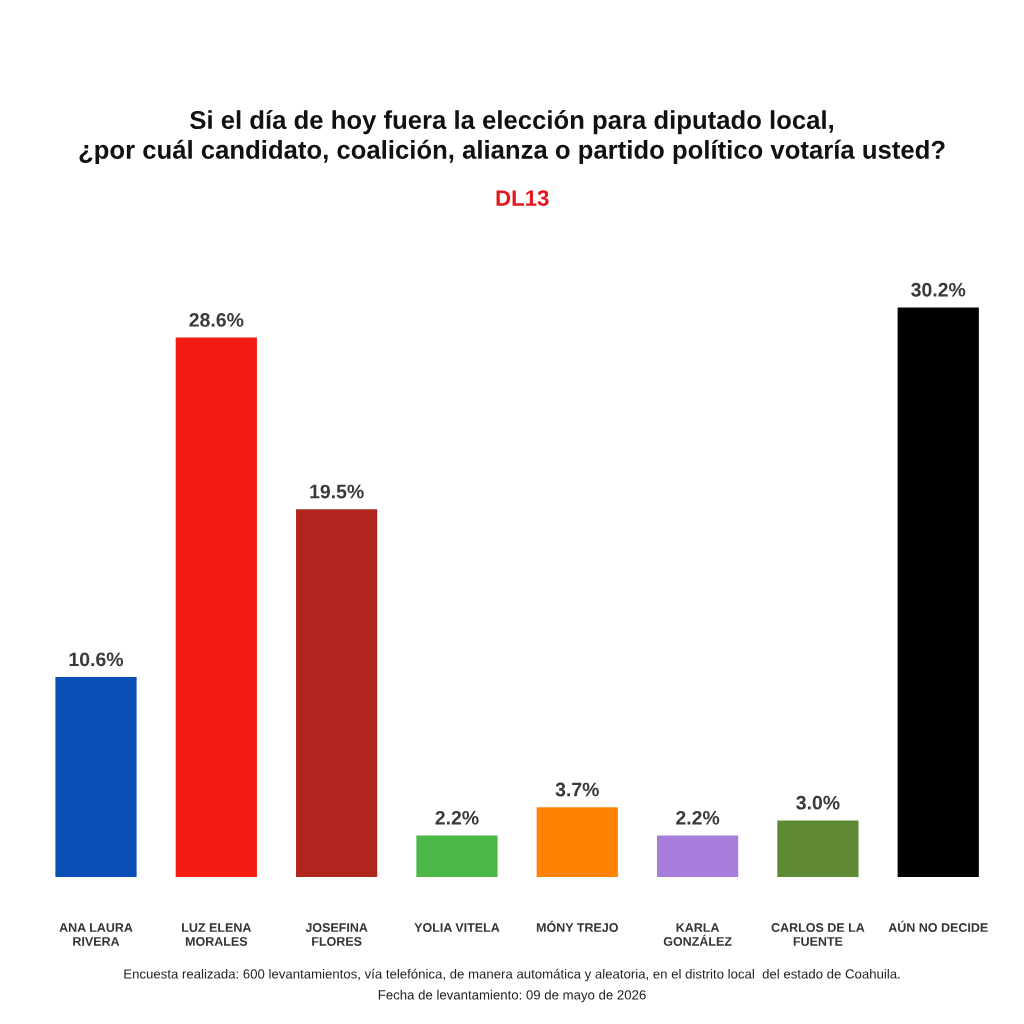  What do you see at coordinates (337, 491) in the screenshot?
I see `data-label: 19.5%` at bounding box center [337, 491].